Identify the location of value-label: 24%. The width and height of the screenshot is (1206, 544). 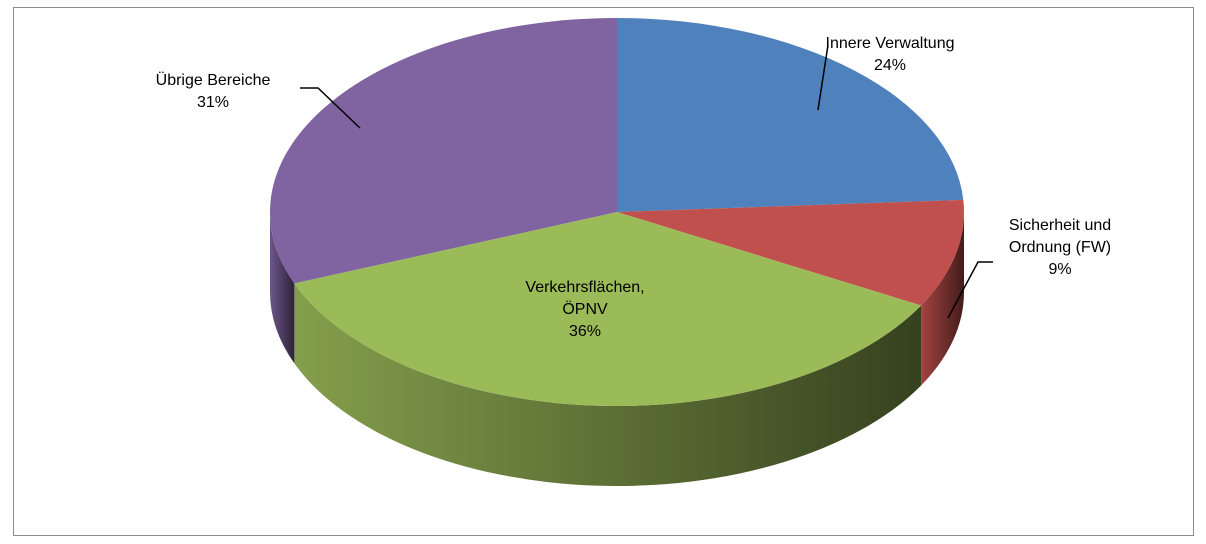
(890, 65).